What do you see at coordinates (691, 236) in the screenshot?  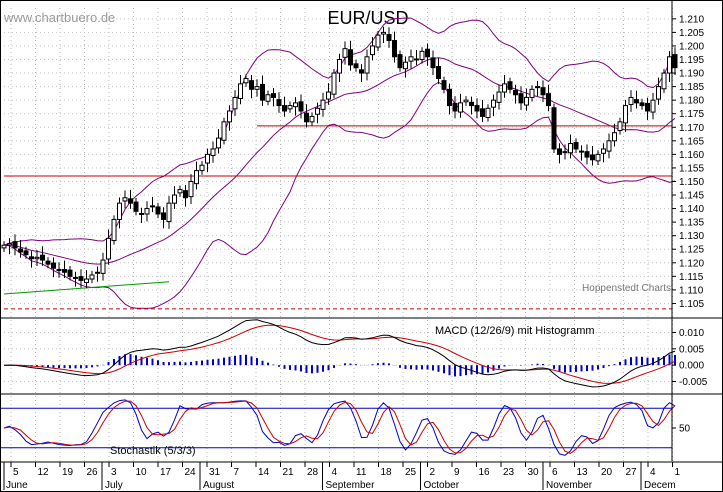 I see `price-tick-label: 1.130` at bounding box center [691, 236].